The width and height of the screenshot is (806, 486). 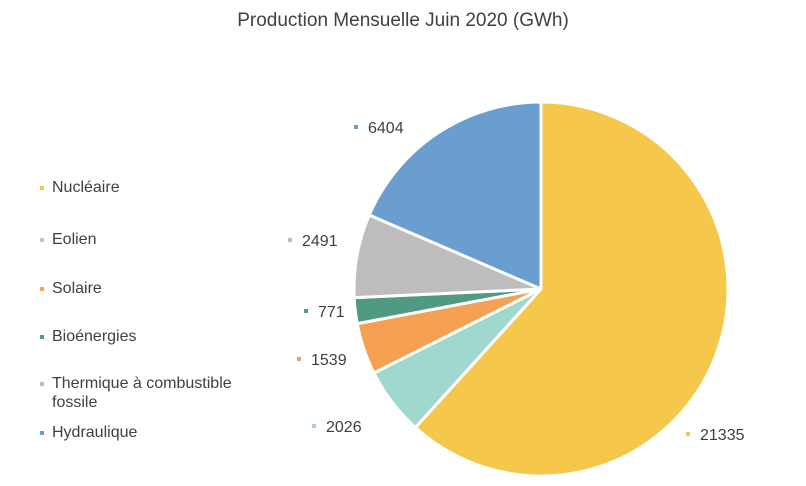 What do you see at coordinates (329, 360) in the screenshot?
I see `data-label-solaire: 1539` at bounding box center [329, 360].